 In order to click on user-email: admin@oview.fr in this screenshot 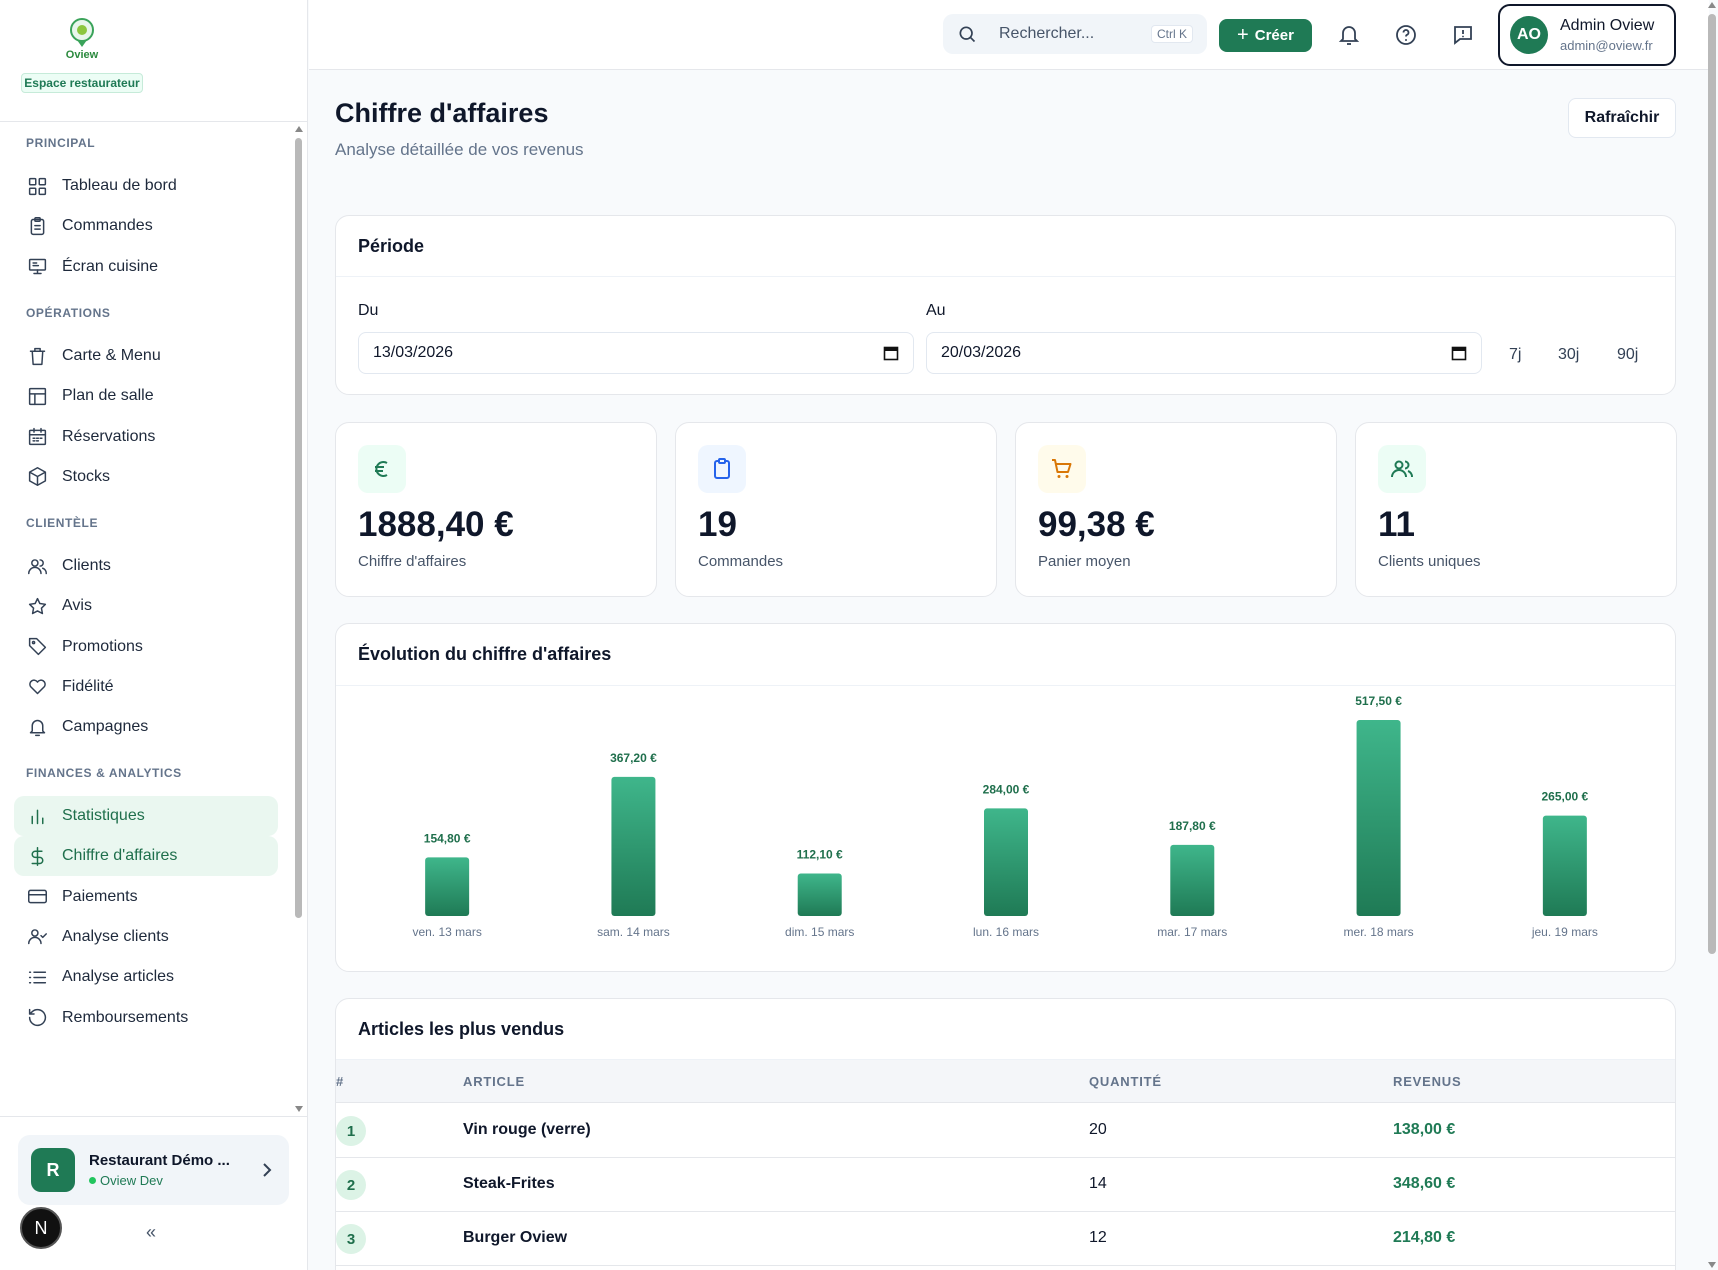, I will do `click(1606, 45)`.